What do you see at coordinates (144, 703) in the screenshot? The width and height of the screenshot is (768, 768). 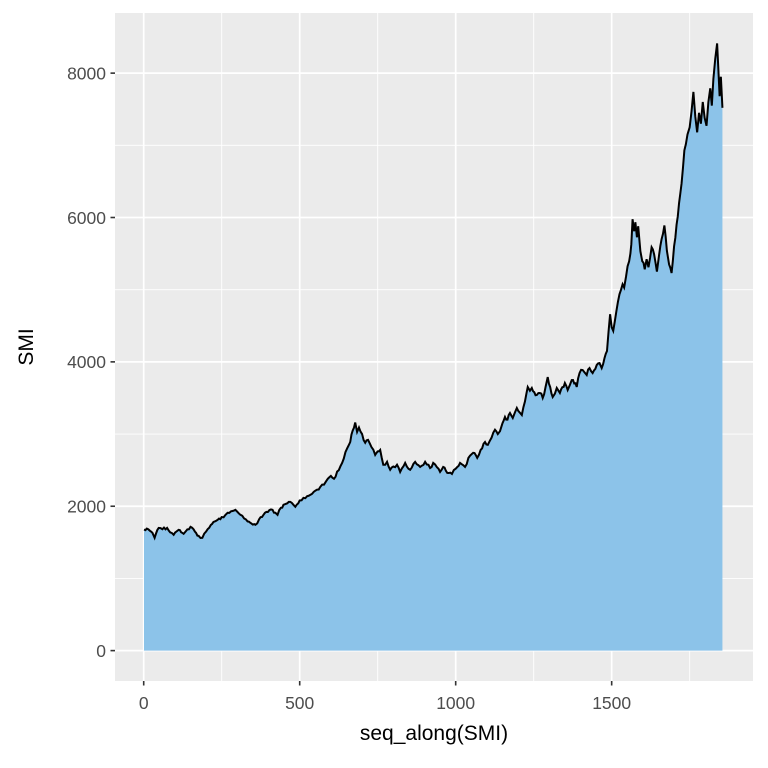 I see `x-tick-label: 0` at bounding box center [144, 703].